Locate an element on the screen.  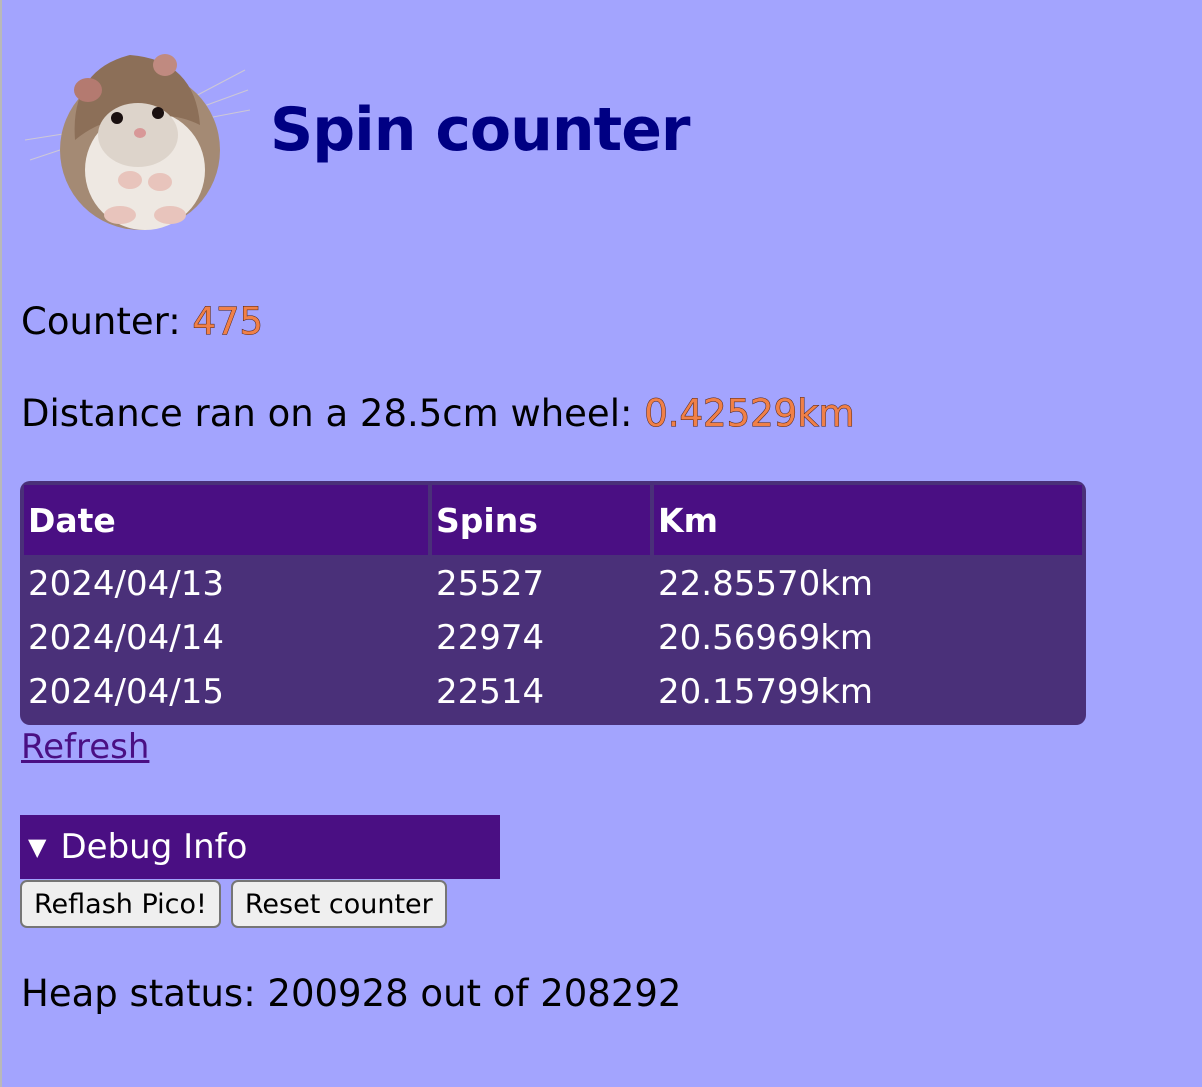
table-header-row: Date Spins Km is located at coordinates (553, 520).